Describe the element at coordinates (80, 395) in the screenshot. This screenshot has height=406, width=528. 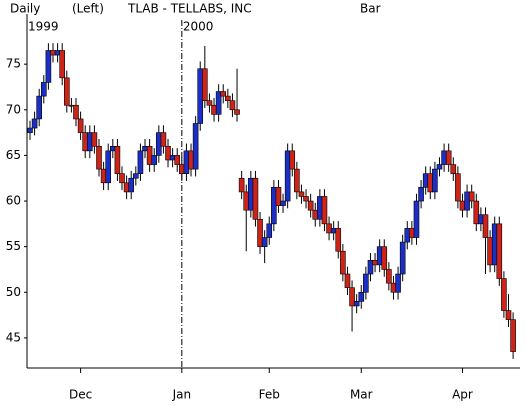
I see `x-tick-label: Dec` at that location.